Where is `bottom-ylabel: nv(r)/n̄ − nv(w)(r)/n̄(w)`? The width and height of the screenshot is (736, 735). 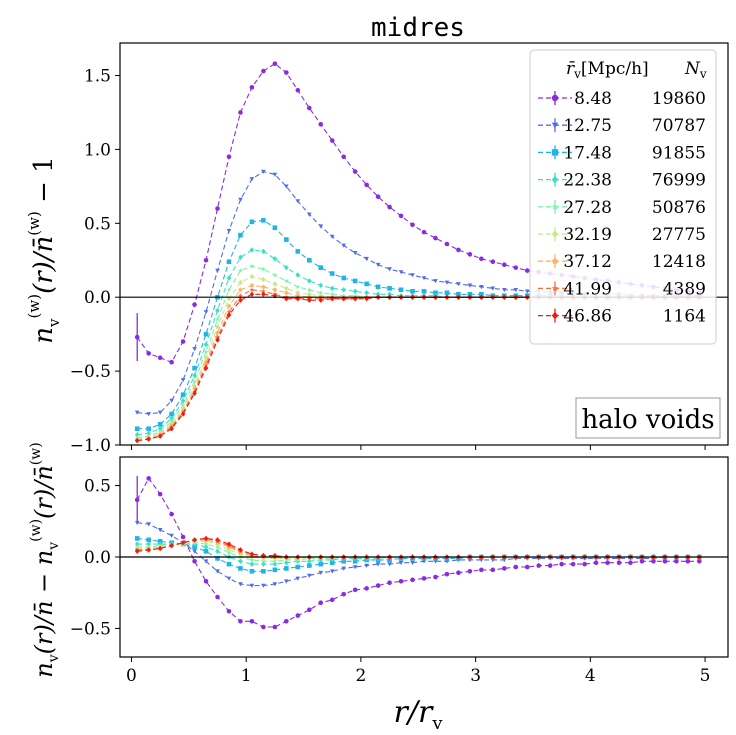
bottom-ylabel: nv(r)/n̄ − nv(w)(r)/n̄(w) is located at coordinates (45, 559).